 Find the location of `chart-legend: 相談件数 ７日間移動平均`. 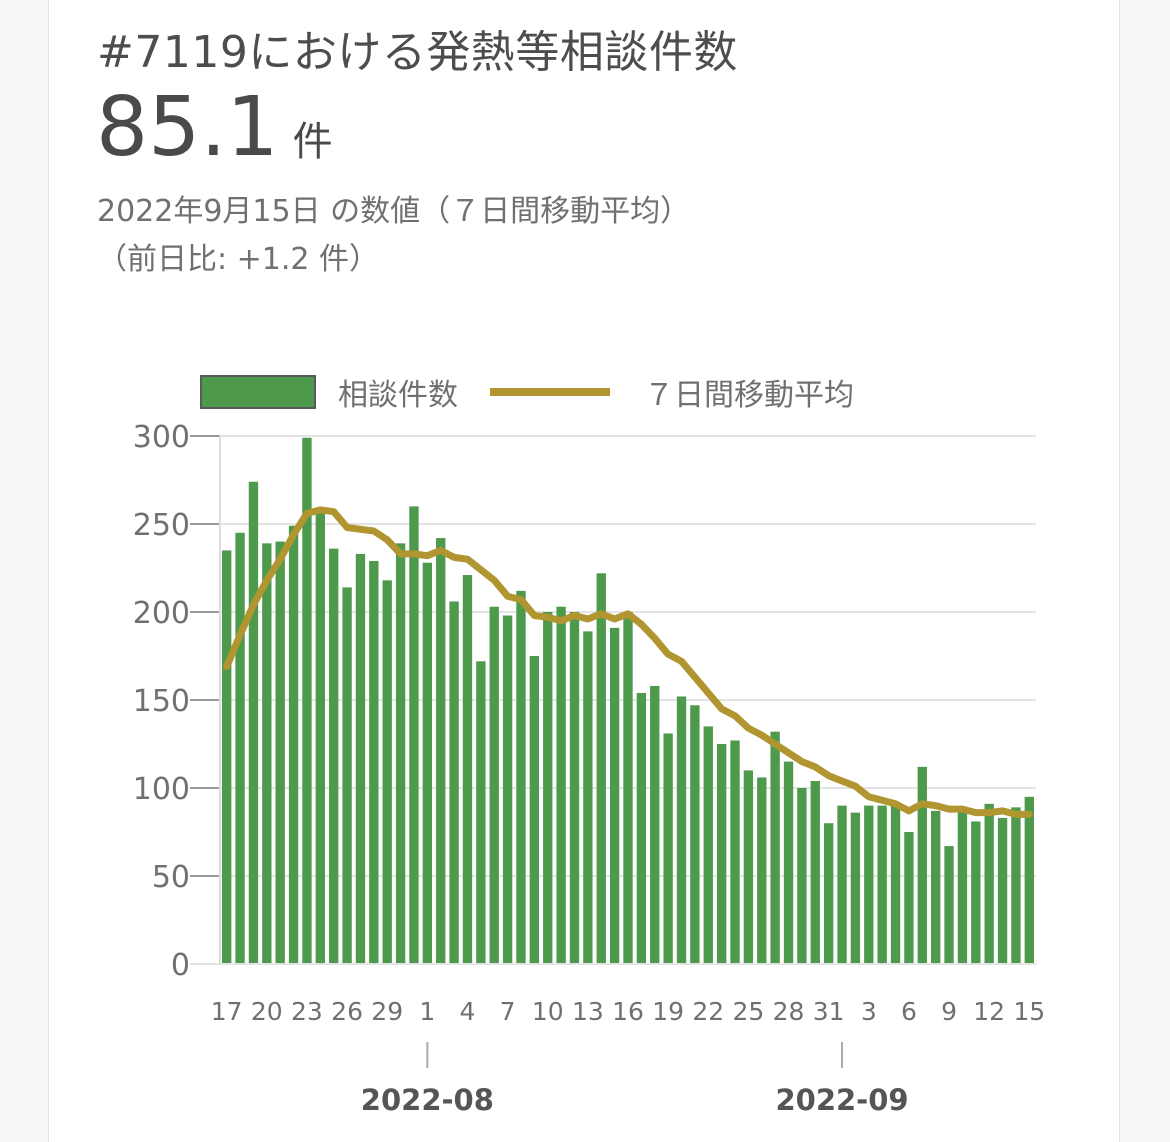

chart-legend: 相談件数 ７日間移動平均 is located at coordinates (527, 392).